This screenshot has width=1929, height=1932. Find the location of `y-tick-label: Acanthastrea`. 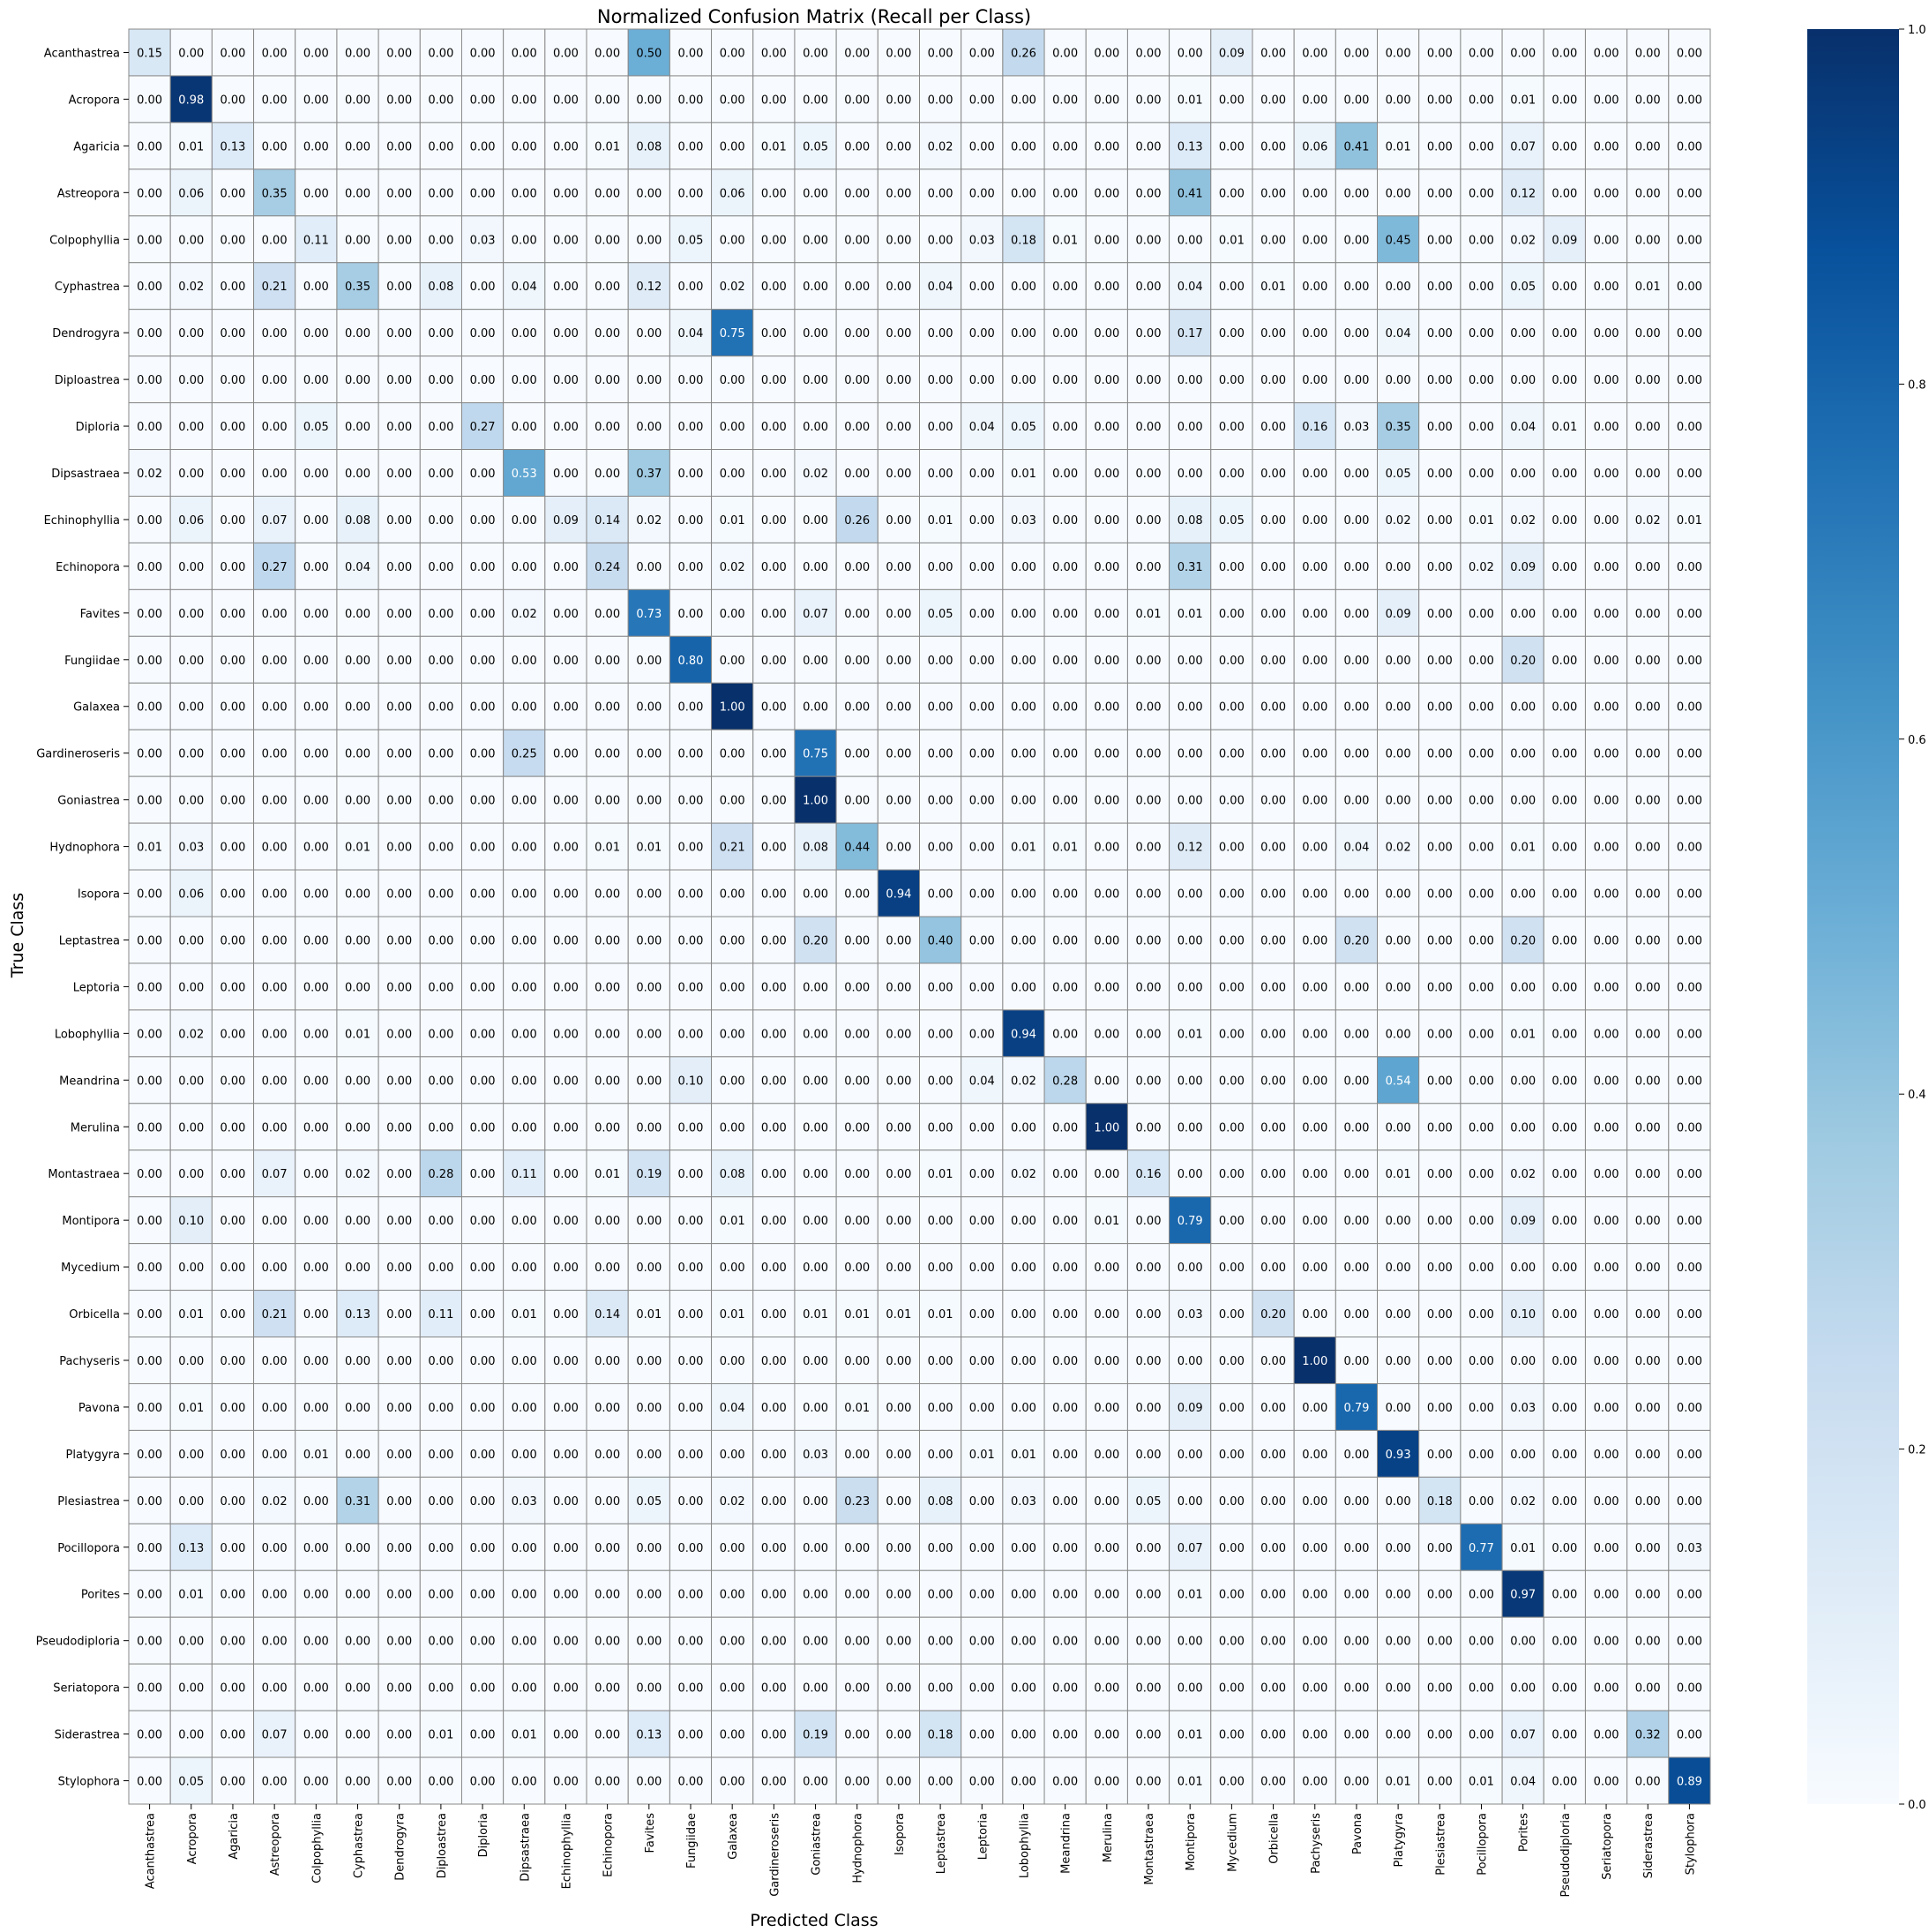

y-tick-label: Acanthastrea is located at coordinates (82, 54).